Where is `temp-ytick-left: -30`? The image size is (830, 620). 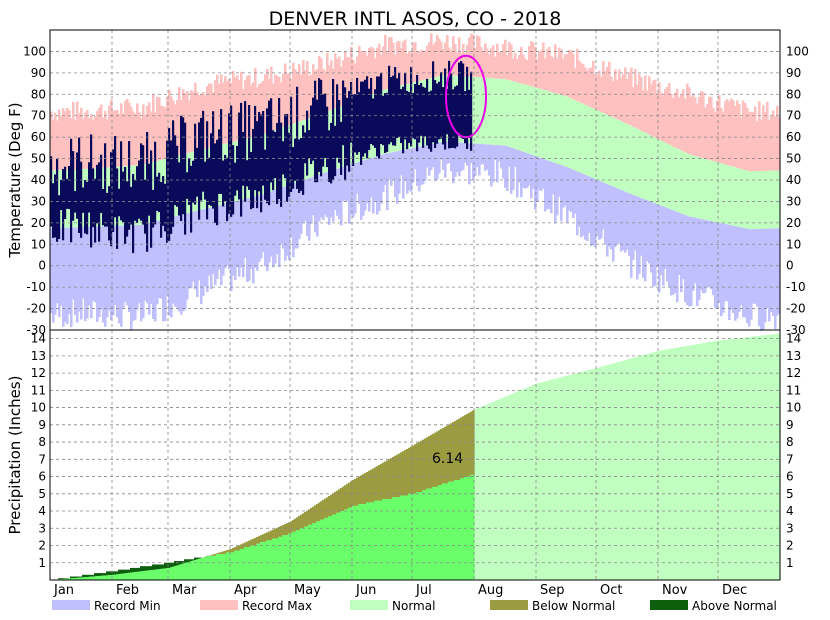
temp-ytick-left: -30 is located at coordinates (36, 330).